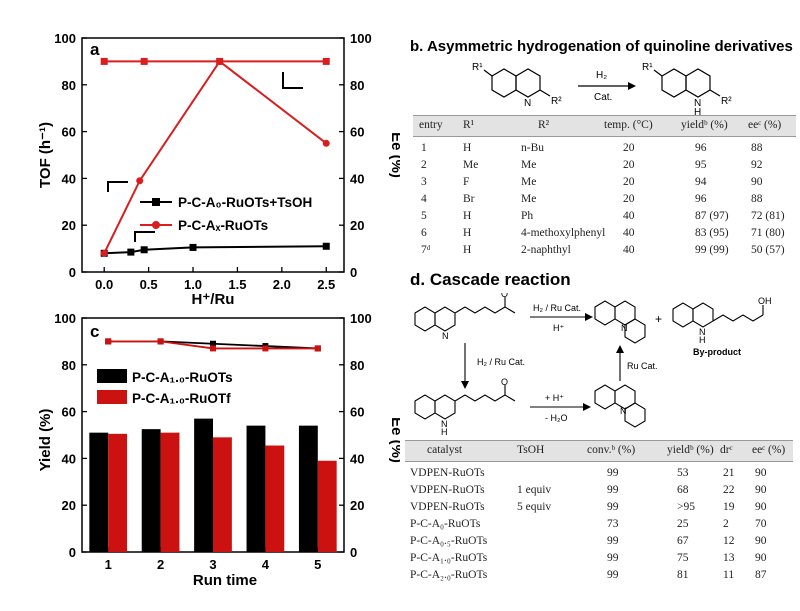  I want to click on table-cell: 92, so click(757, 165).